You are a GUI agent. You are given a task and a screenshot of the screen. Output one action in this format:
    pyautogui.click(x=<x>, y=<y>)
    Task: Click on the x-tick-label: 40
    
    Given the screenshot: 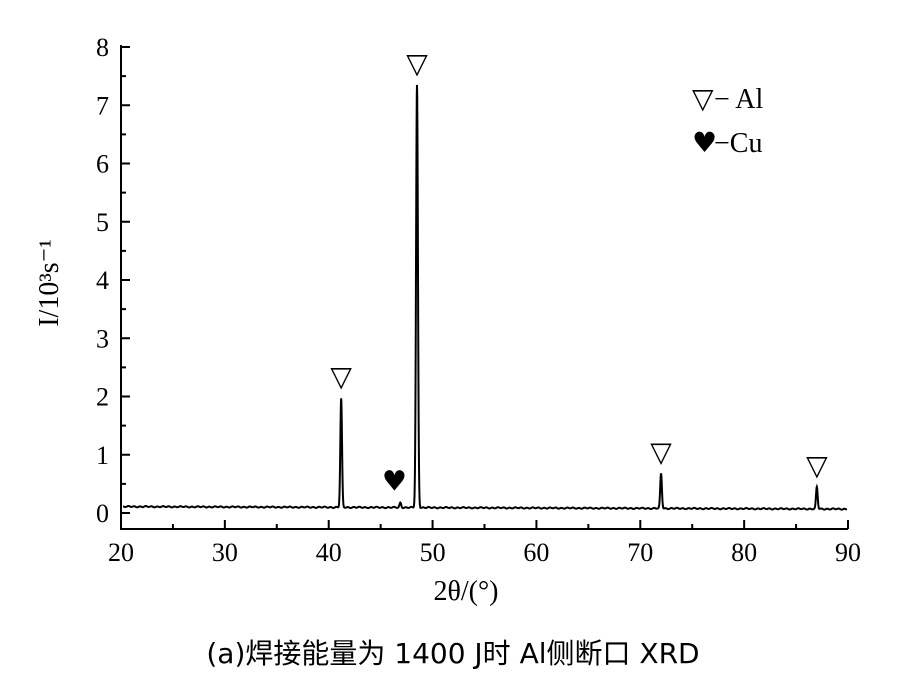 What is the action you would take?
    pyautogui.click(x=329, y=552)
    